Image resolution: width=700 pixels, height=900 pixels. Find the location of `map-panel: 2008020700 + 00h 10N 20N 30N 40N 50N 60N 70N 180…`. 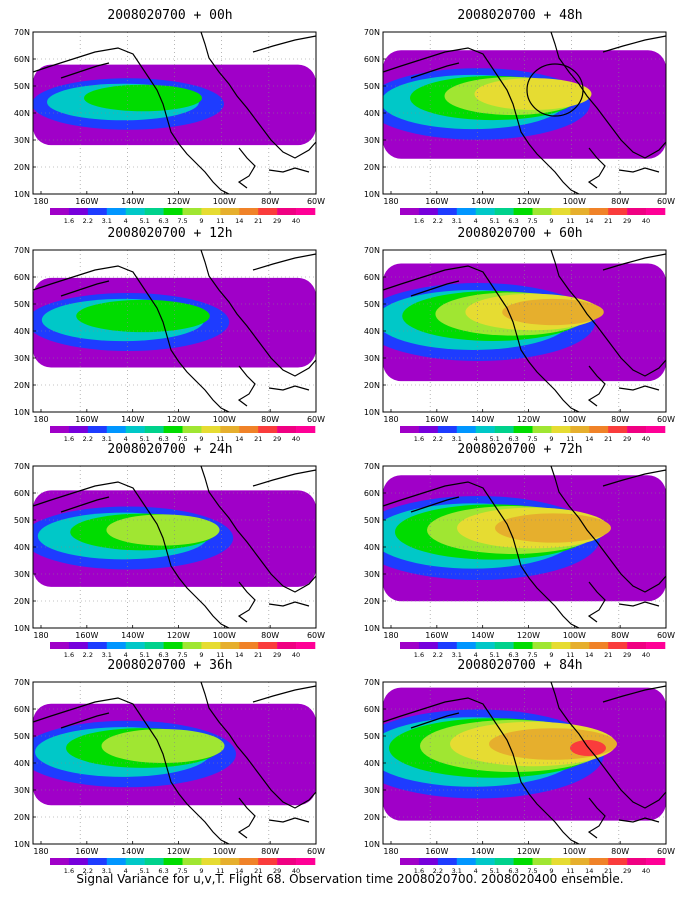

map-panel: 2008020700 + 00h 10N 20N 30N 40N 50N 60N 70N 180… is located at coordinates (170, 117).